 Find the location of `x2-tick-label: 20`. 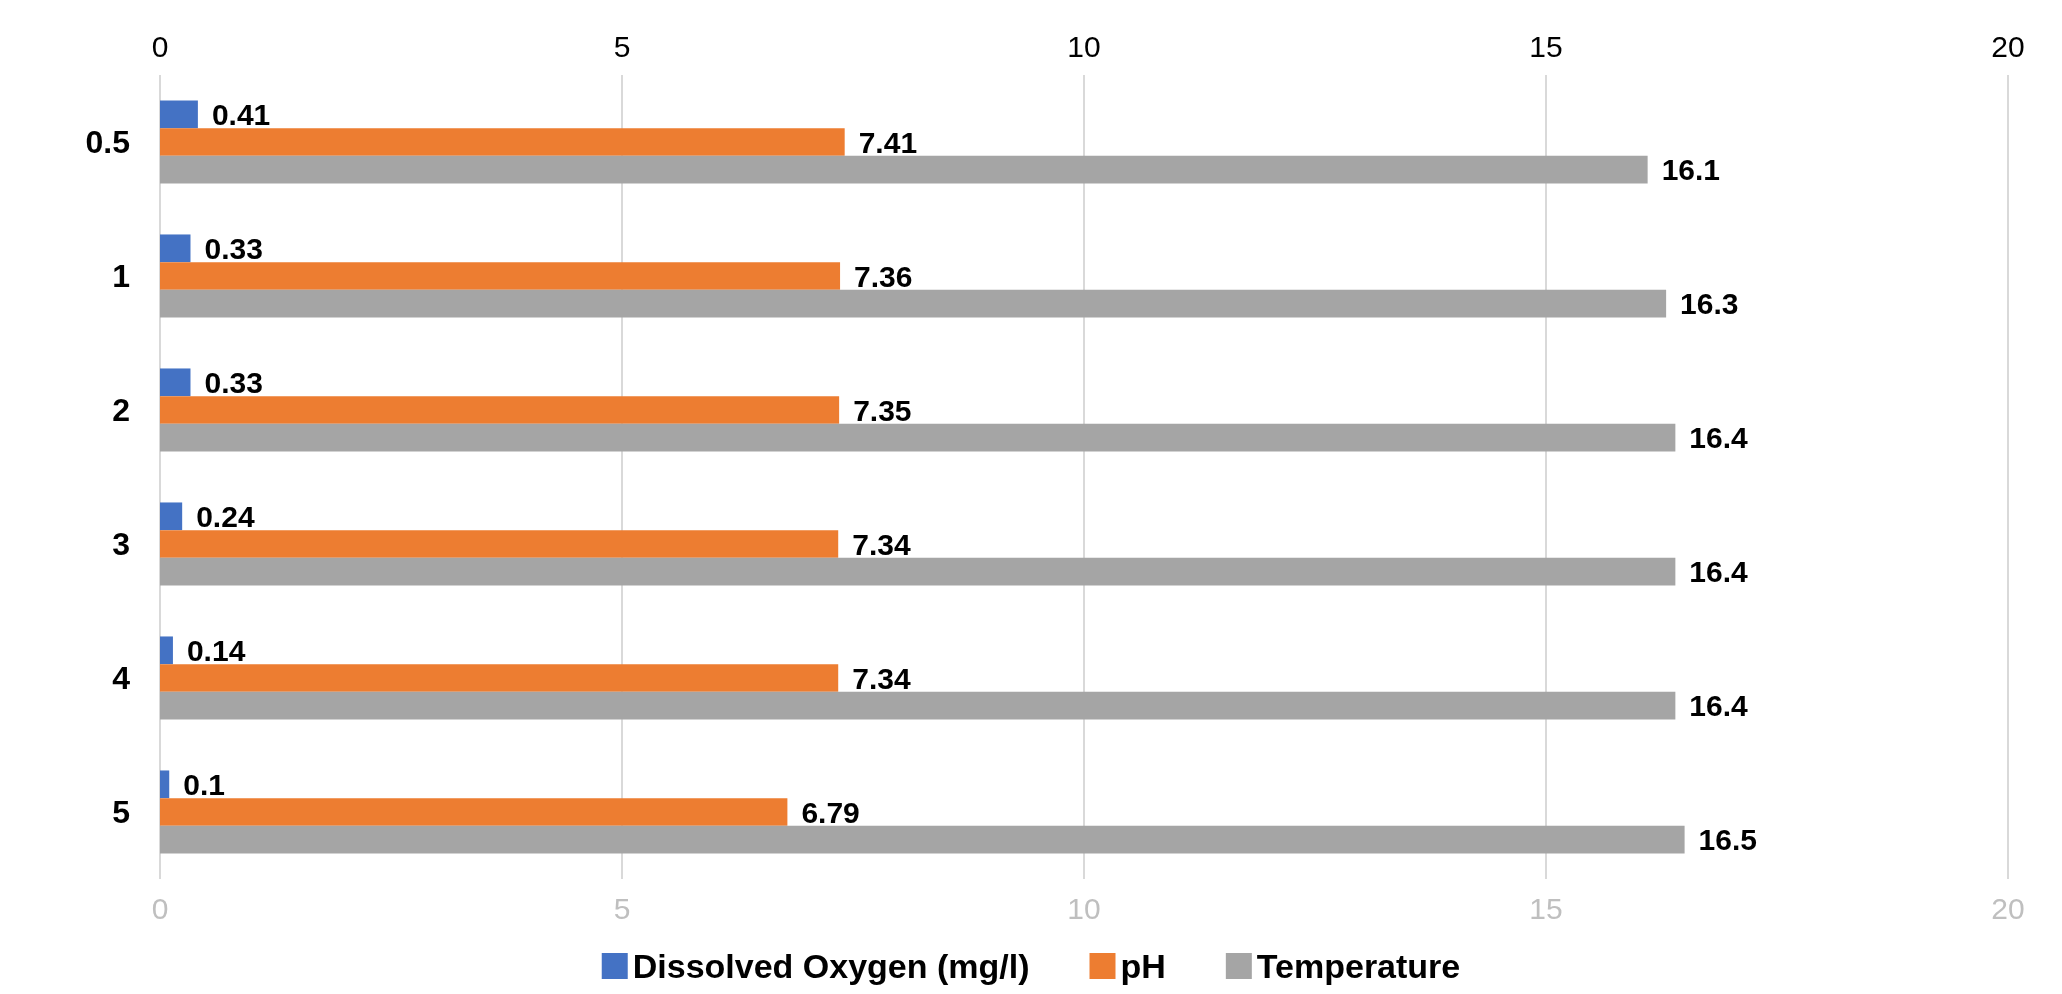

x2-tick-label: 20 is located at coordinates (2008, 46).